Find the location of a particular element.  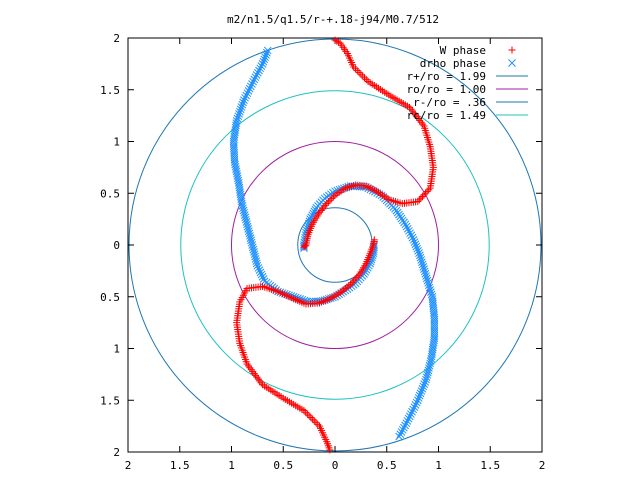

y-tick-label: 0.5 is located at coordinates (110, 297).